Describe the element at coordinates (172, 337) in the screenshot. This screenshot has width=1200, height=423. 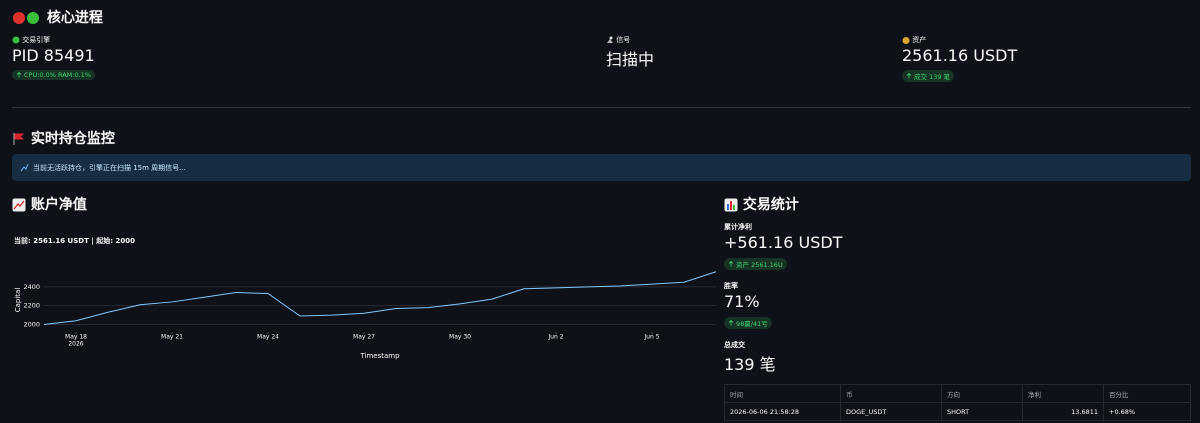
I see `x-tick-label: May 21` at that location.